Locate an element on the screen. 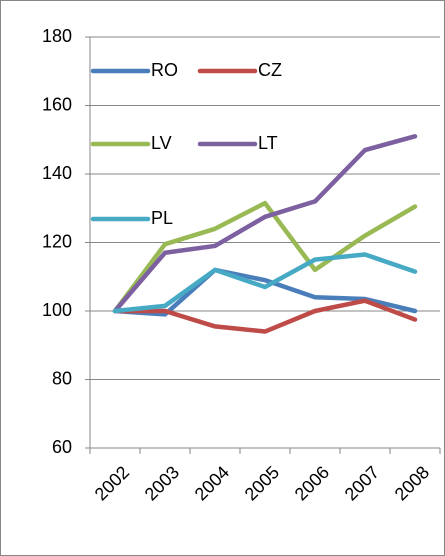 Image resolution: width=445 pixels, height=556 pixels. y-tick-label: 180 is located at coordinates (57, 36).